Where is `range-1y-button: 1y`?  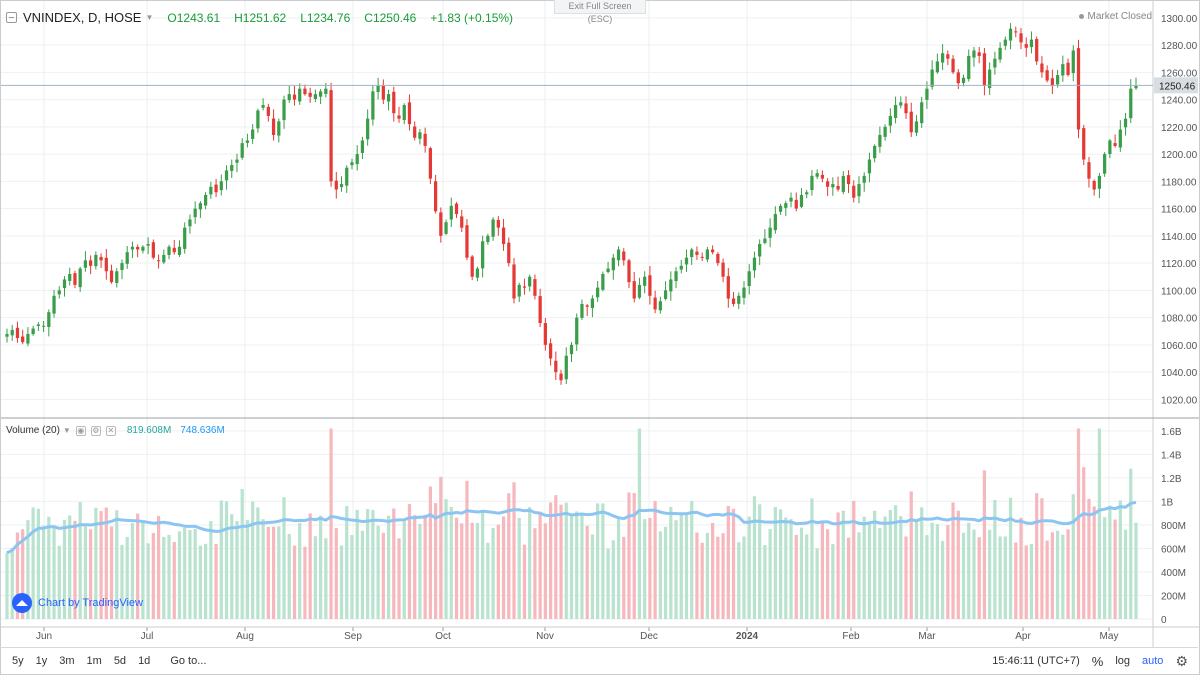
range-1y-button: 1y is located at coordinates (41, 660).